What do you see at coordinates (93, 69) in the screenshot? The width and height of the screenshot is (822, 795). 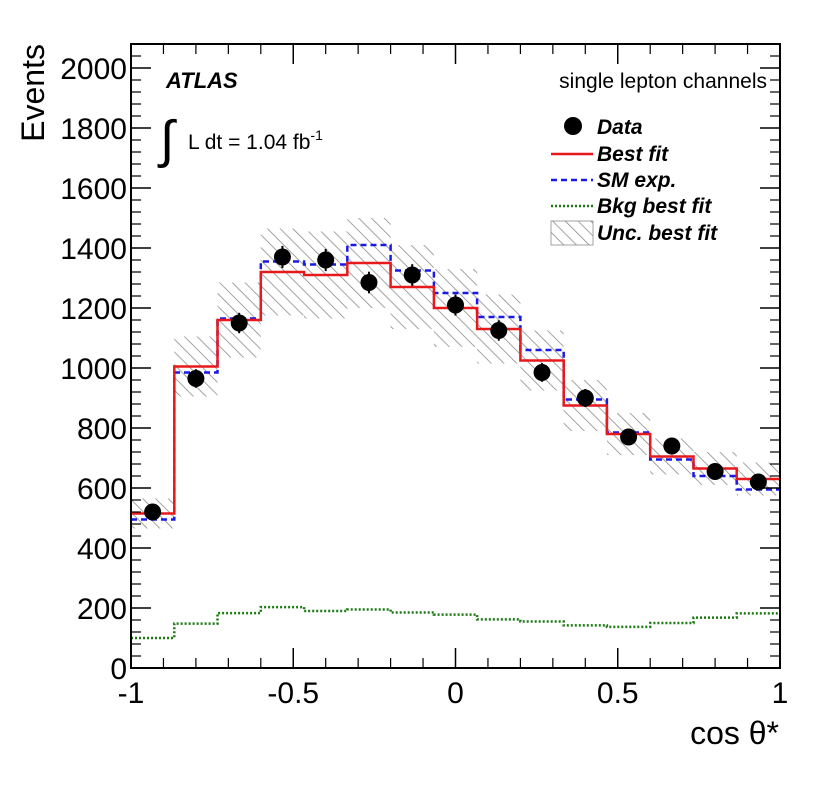 I see `y-tick-label: 2000` at bounding box center [93, 69].